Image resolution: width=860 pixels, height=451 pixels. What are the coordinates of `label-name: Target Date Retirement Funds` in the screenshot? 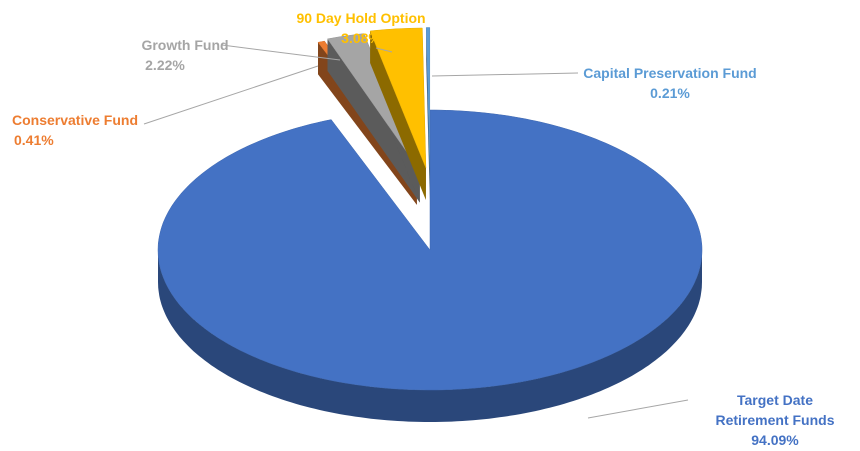 It's located at (775, 410).